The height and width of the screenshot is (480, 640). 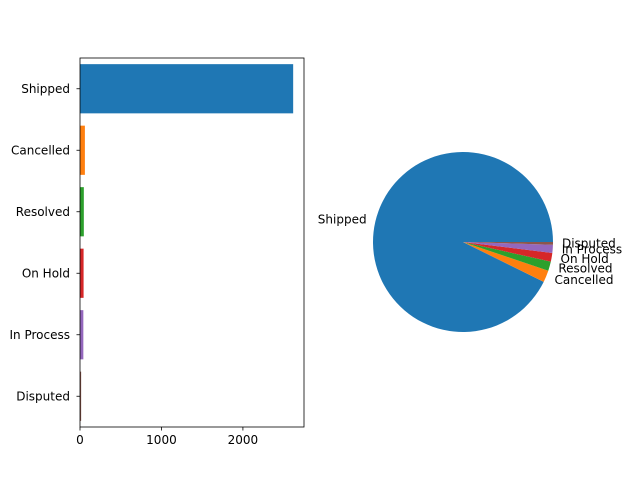 What do you see at coordinates (81, 396) in the screenshot?
I see `bar-disputed` at bounding box center [81, 396].